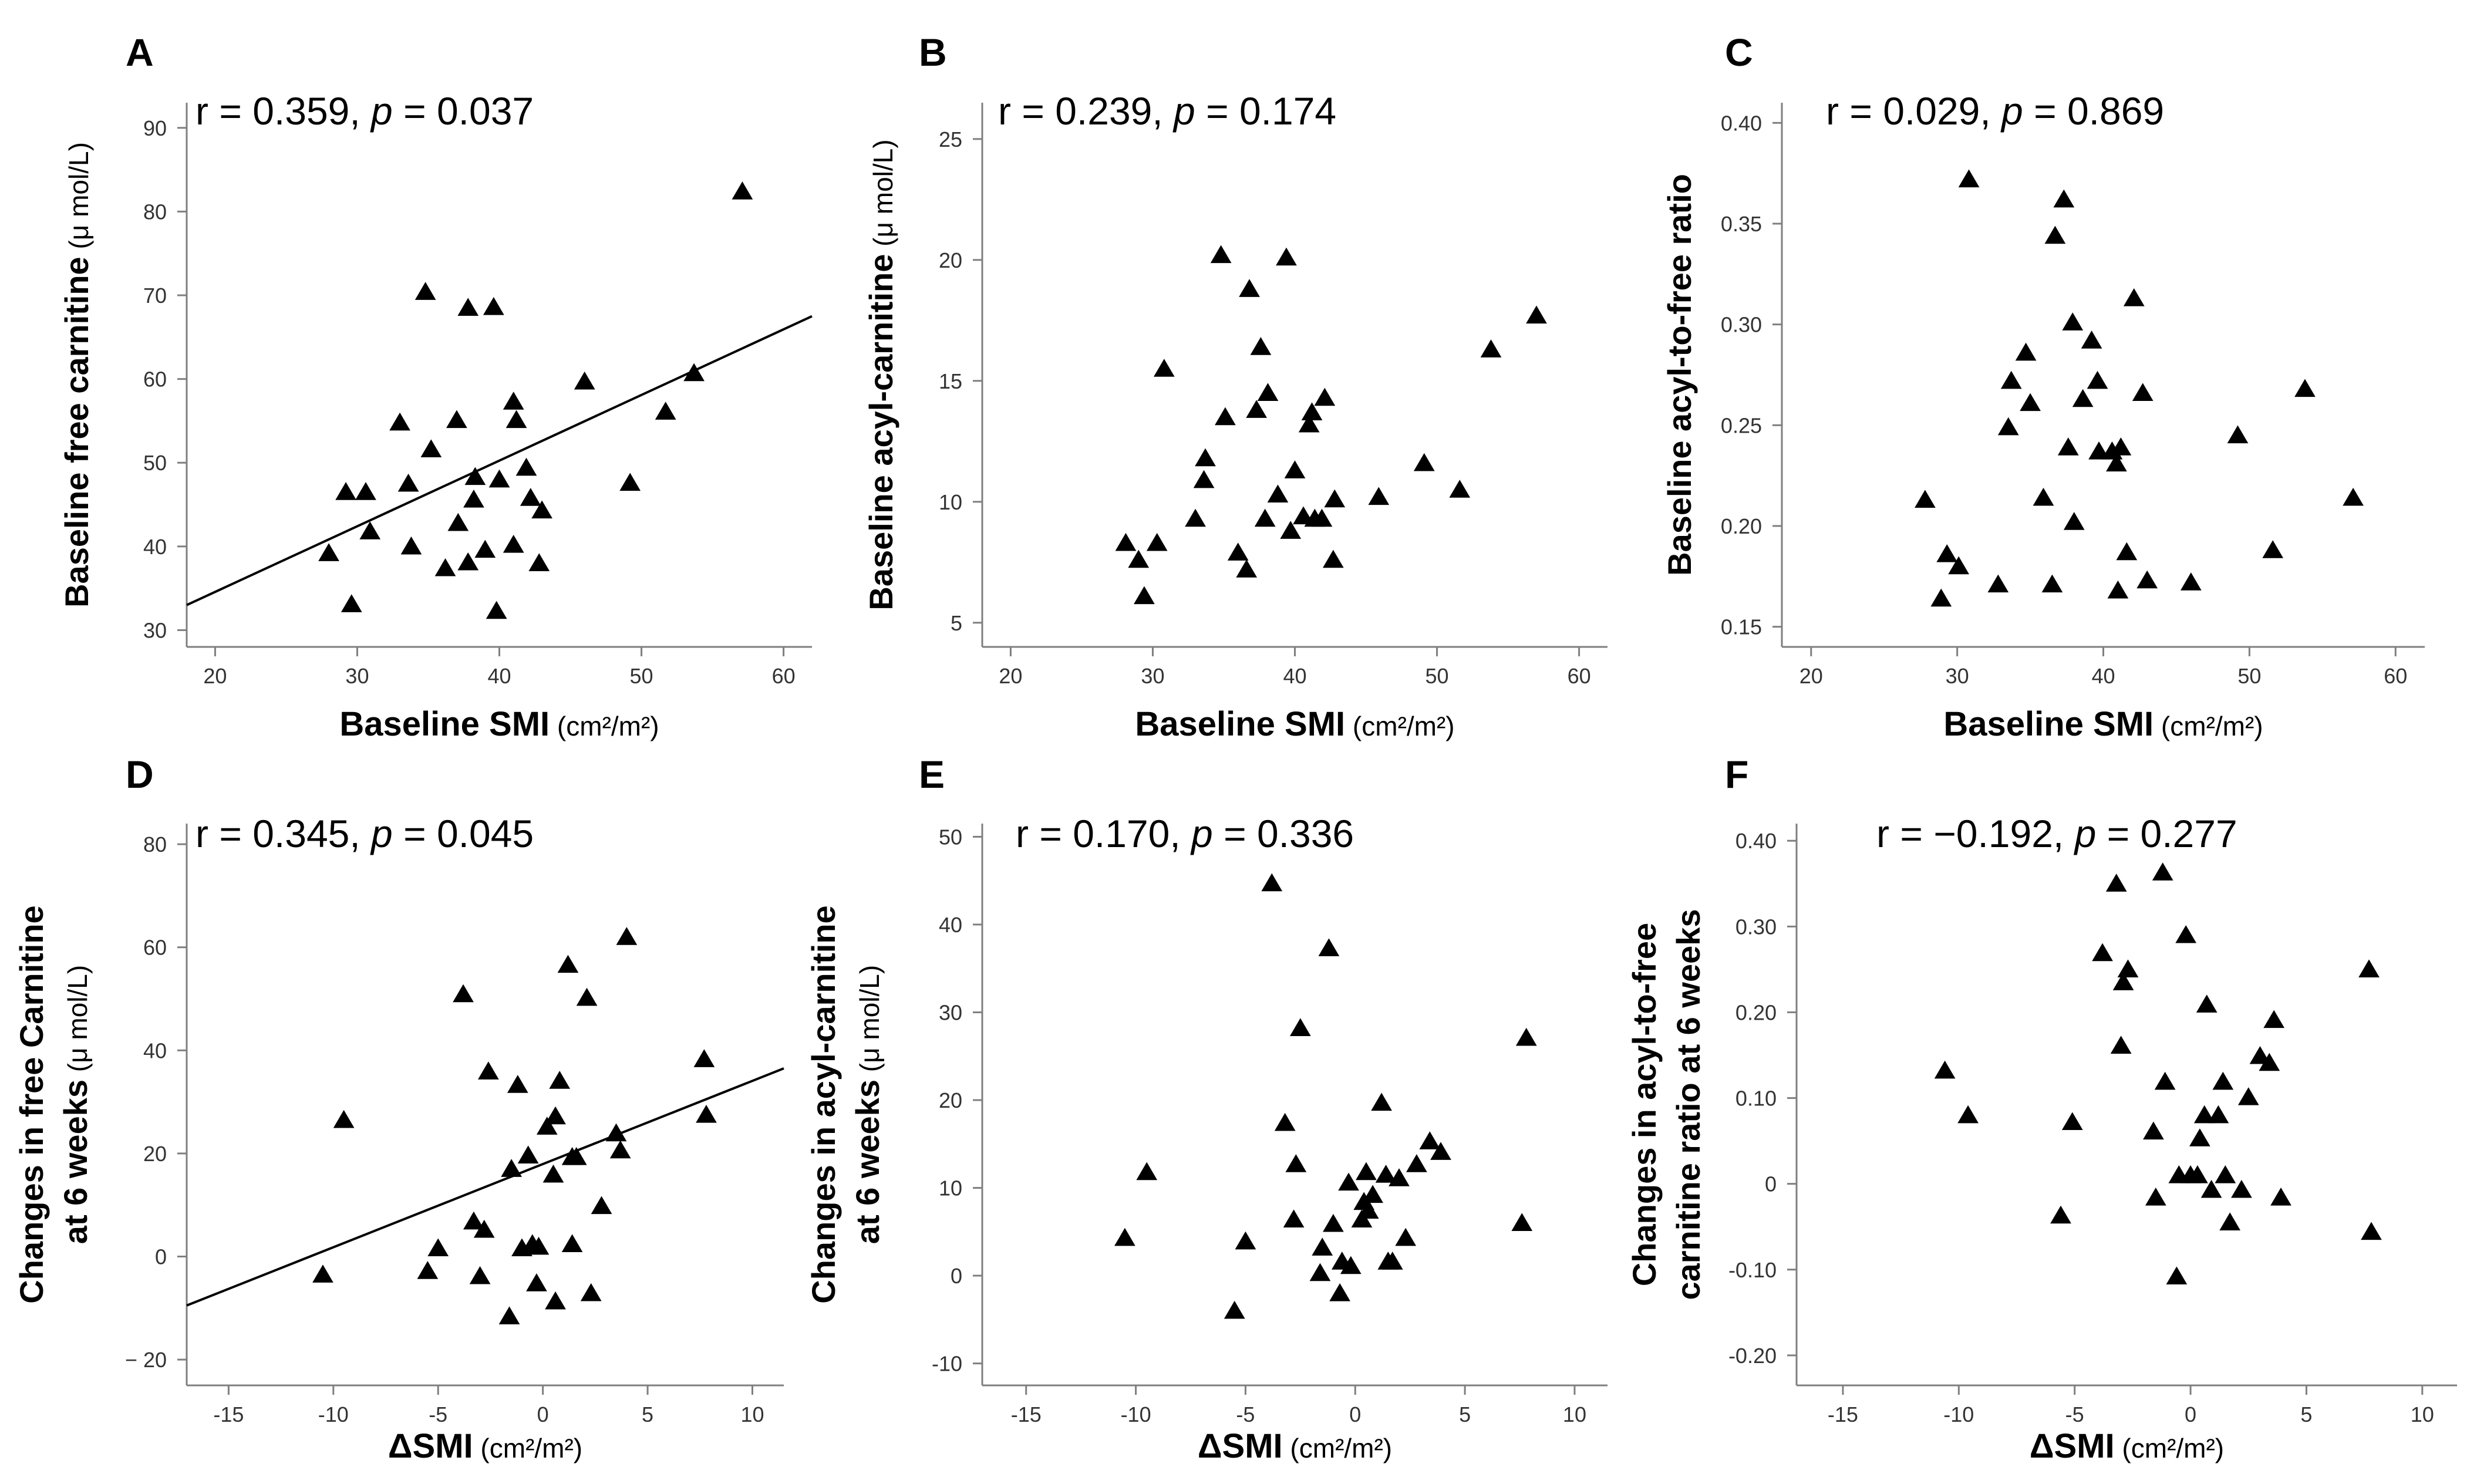 The width and height of the screenshot is (2487, 1484). What do you see at coordinates (1026, 1414) in the screenshot?
I see `x-tick-label: -15` at bounding box center [1026, 1414].